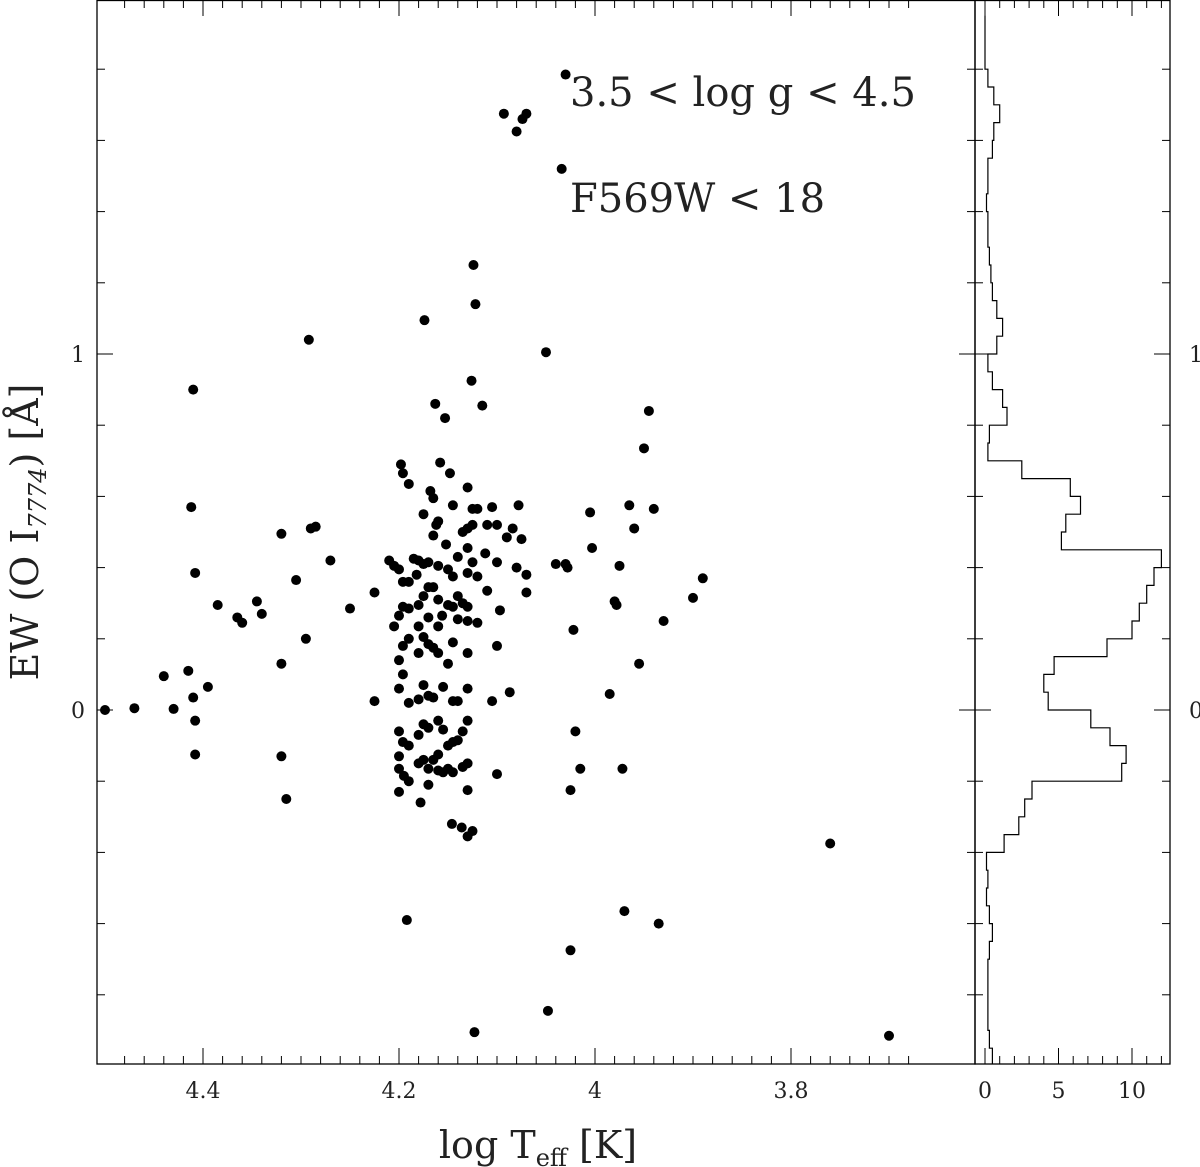 This screenshot has height=1167, width=1200. Describe the element at coordinates (27, 531) in the screenshot. I see `y-axis-title: EW (O I7774) [Å]` at that location.